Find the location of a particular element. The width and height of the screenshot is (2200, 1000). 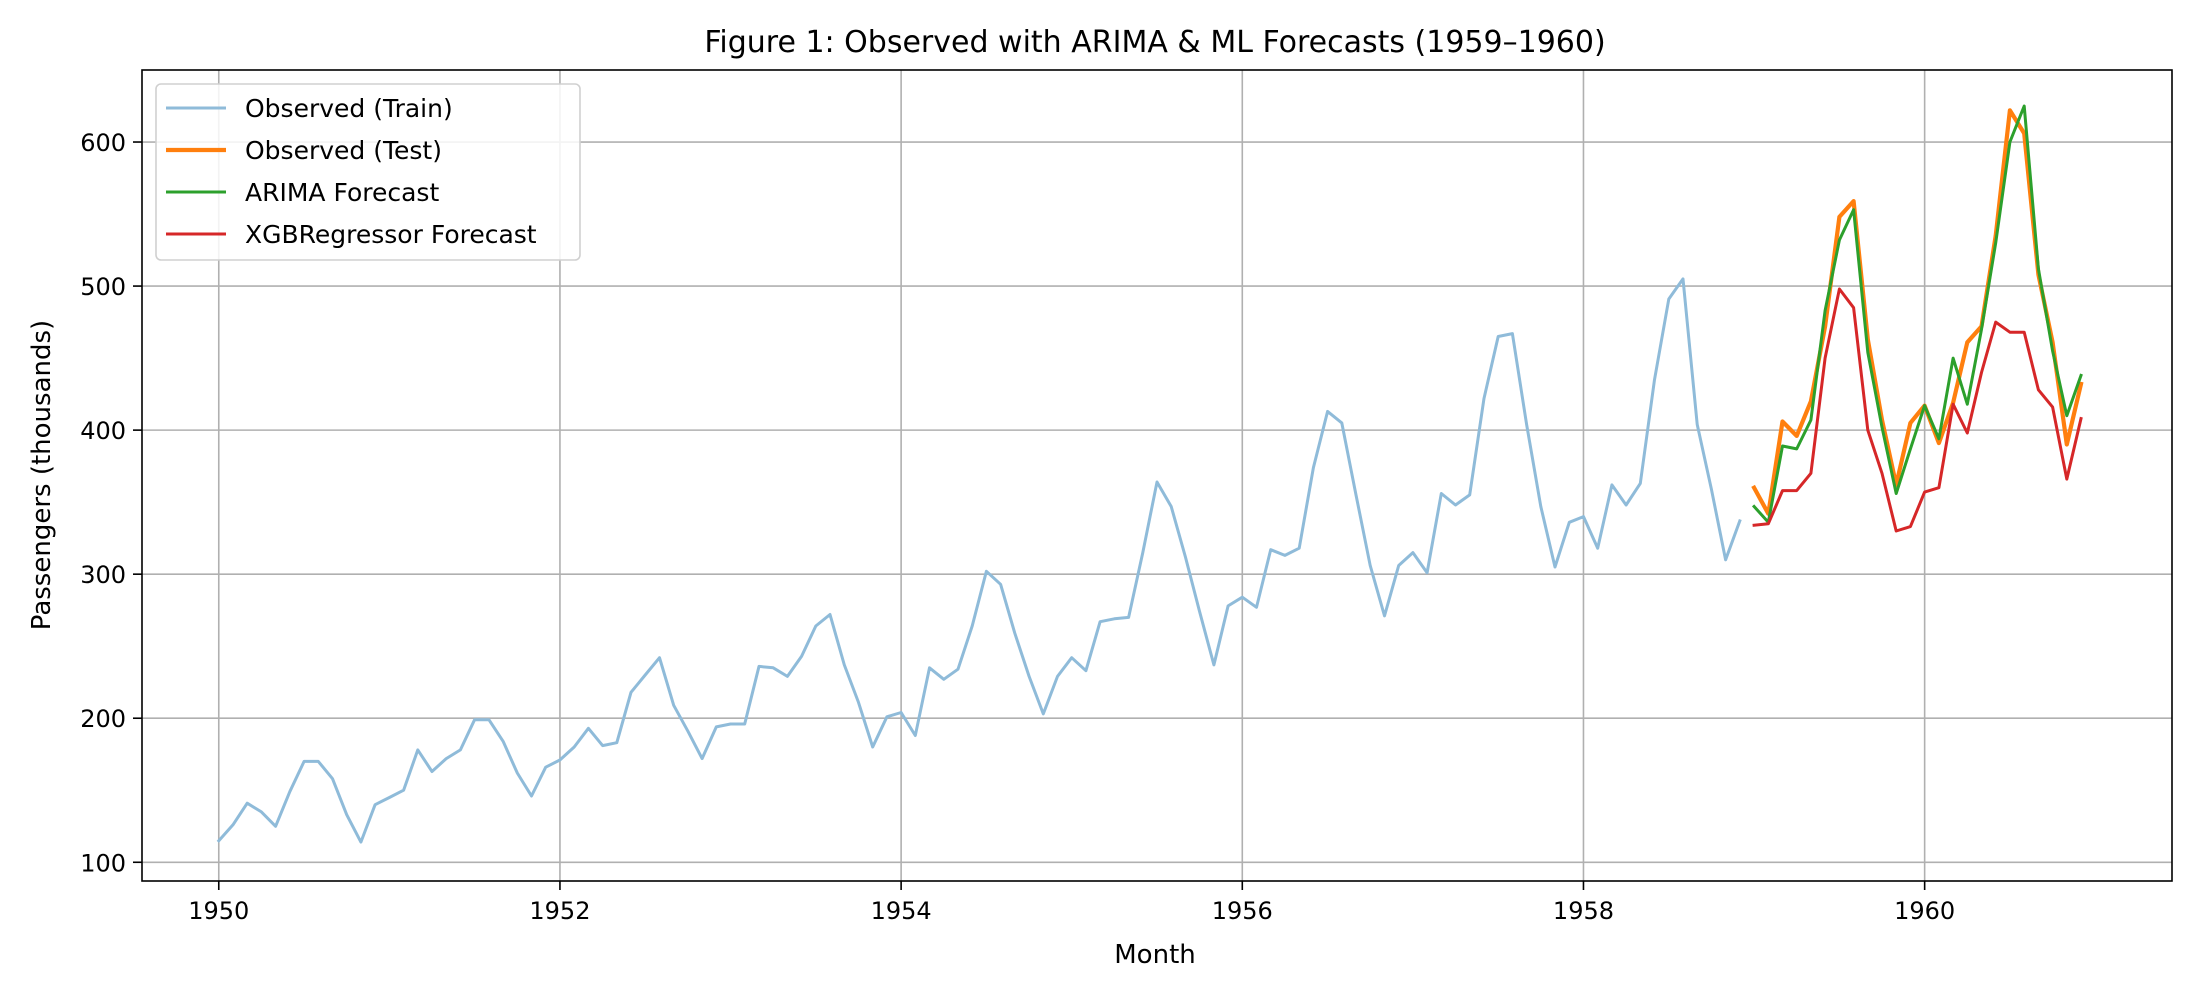

series-line-xgbregressor-forecast is located at coordinates (1917, 410).